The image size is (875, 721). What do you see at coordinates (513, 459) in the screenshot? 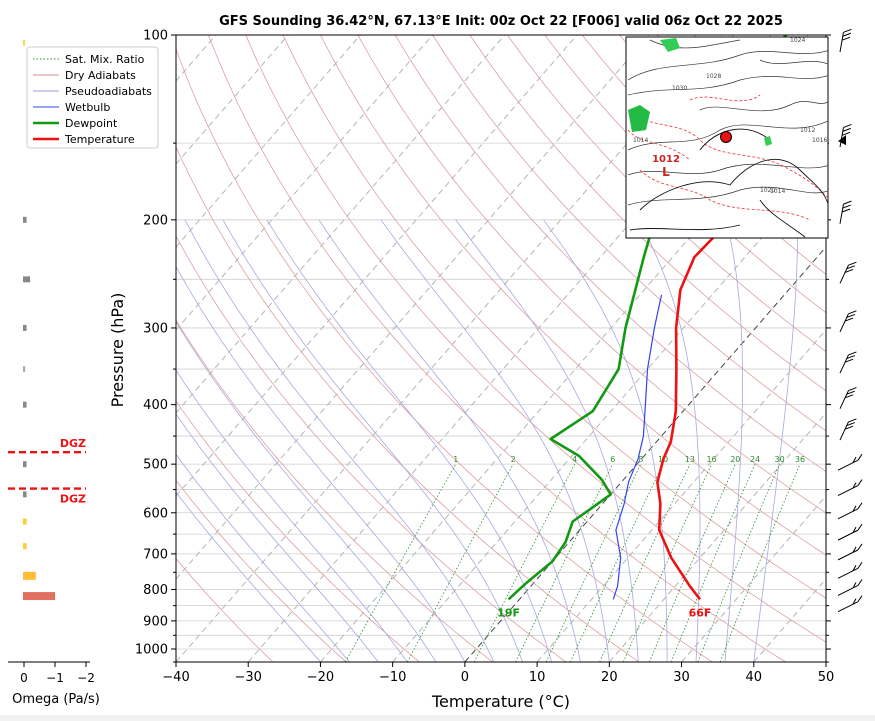
I see `mixing-ratio-label: 2` at bounding box center [513, 459].